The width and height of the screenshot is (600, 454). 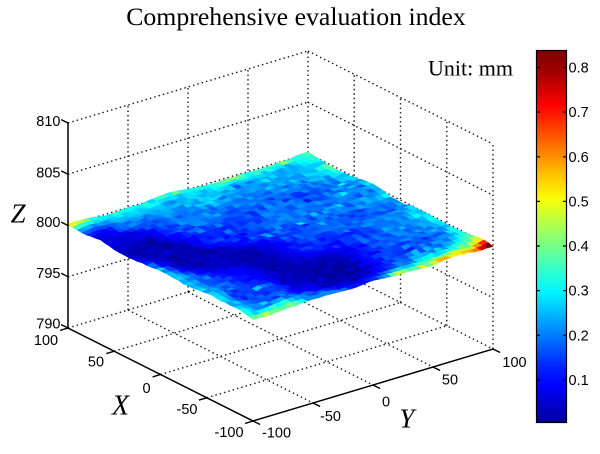 What do you see at coordinates (579, 336) in the screenshot?
I see `svg-text: 0.2` at bounding box center [579, 336].